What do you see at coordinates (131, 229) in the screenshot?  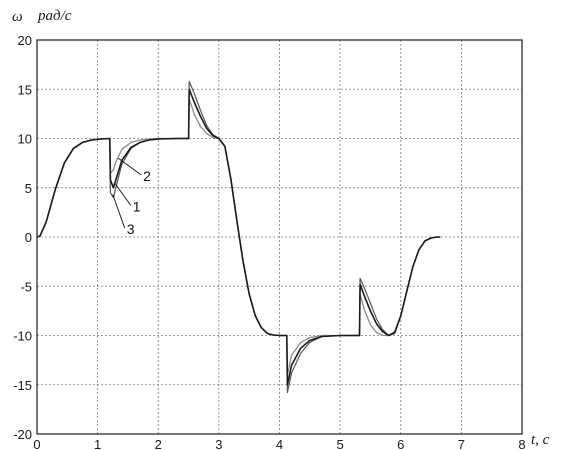 I see `annotation-label: 3` at bounding box center [131, 229].